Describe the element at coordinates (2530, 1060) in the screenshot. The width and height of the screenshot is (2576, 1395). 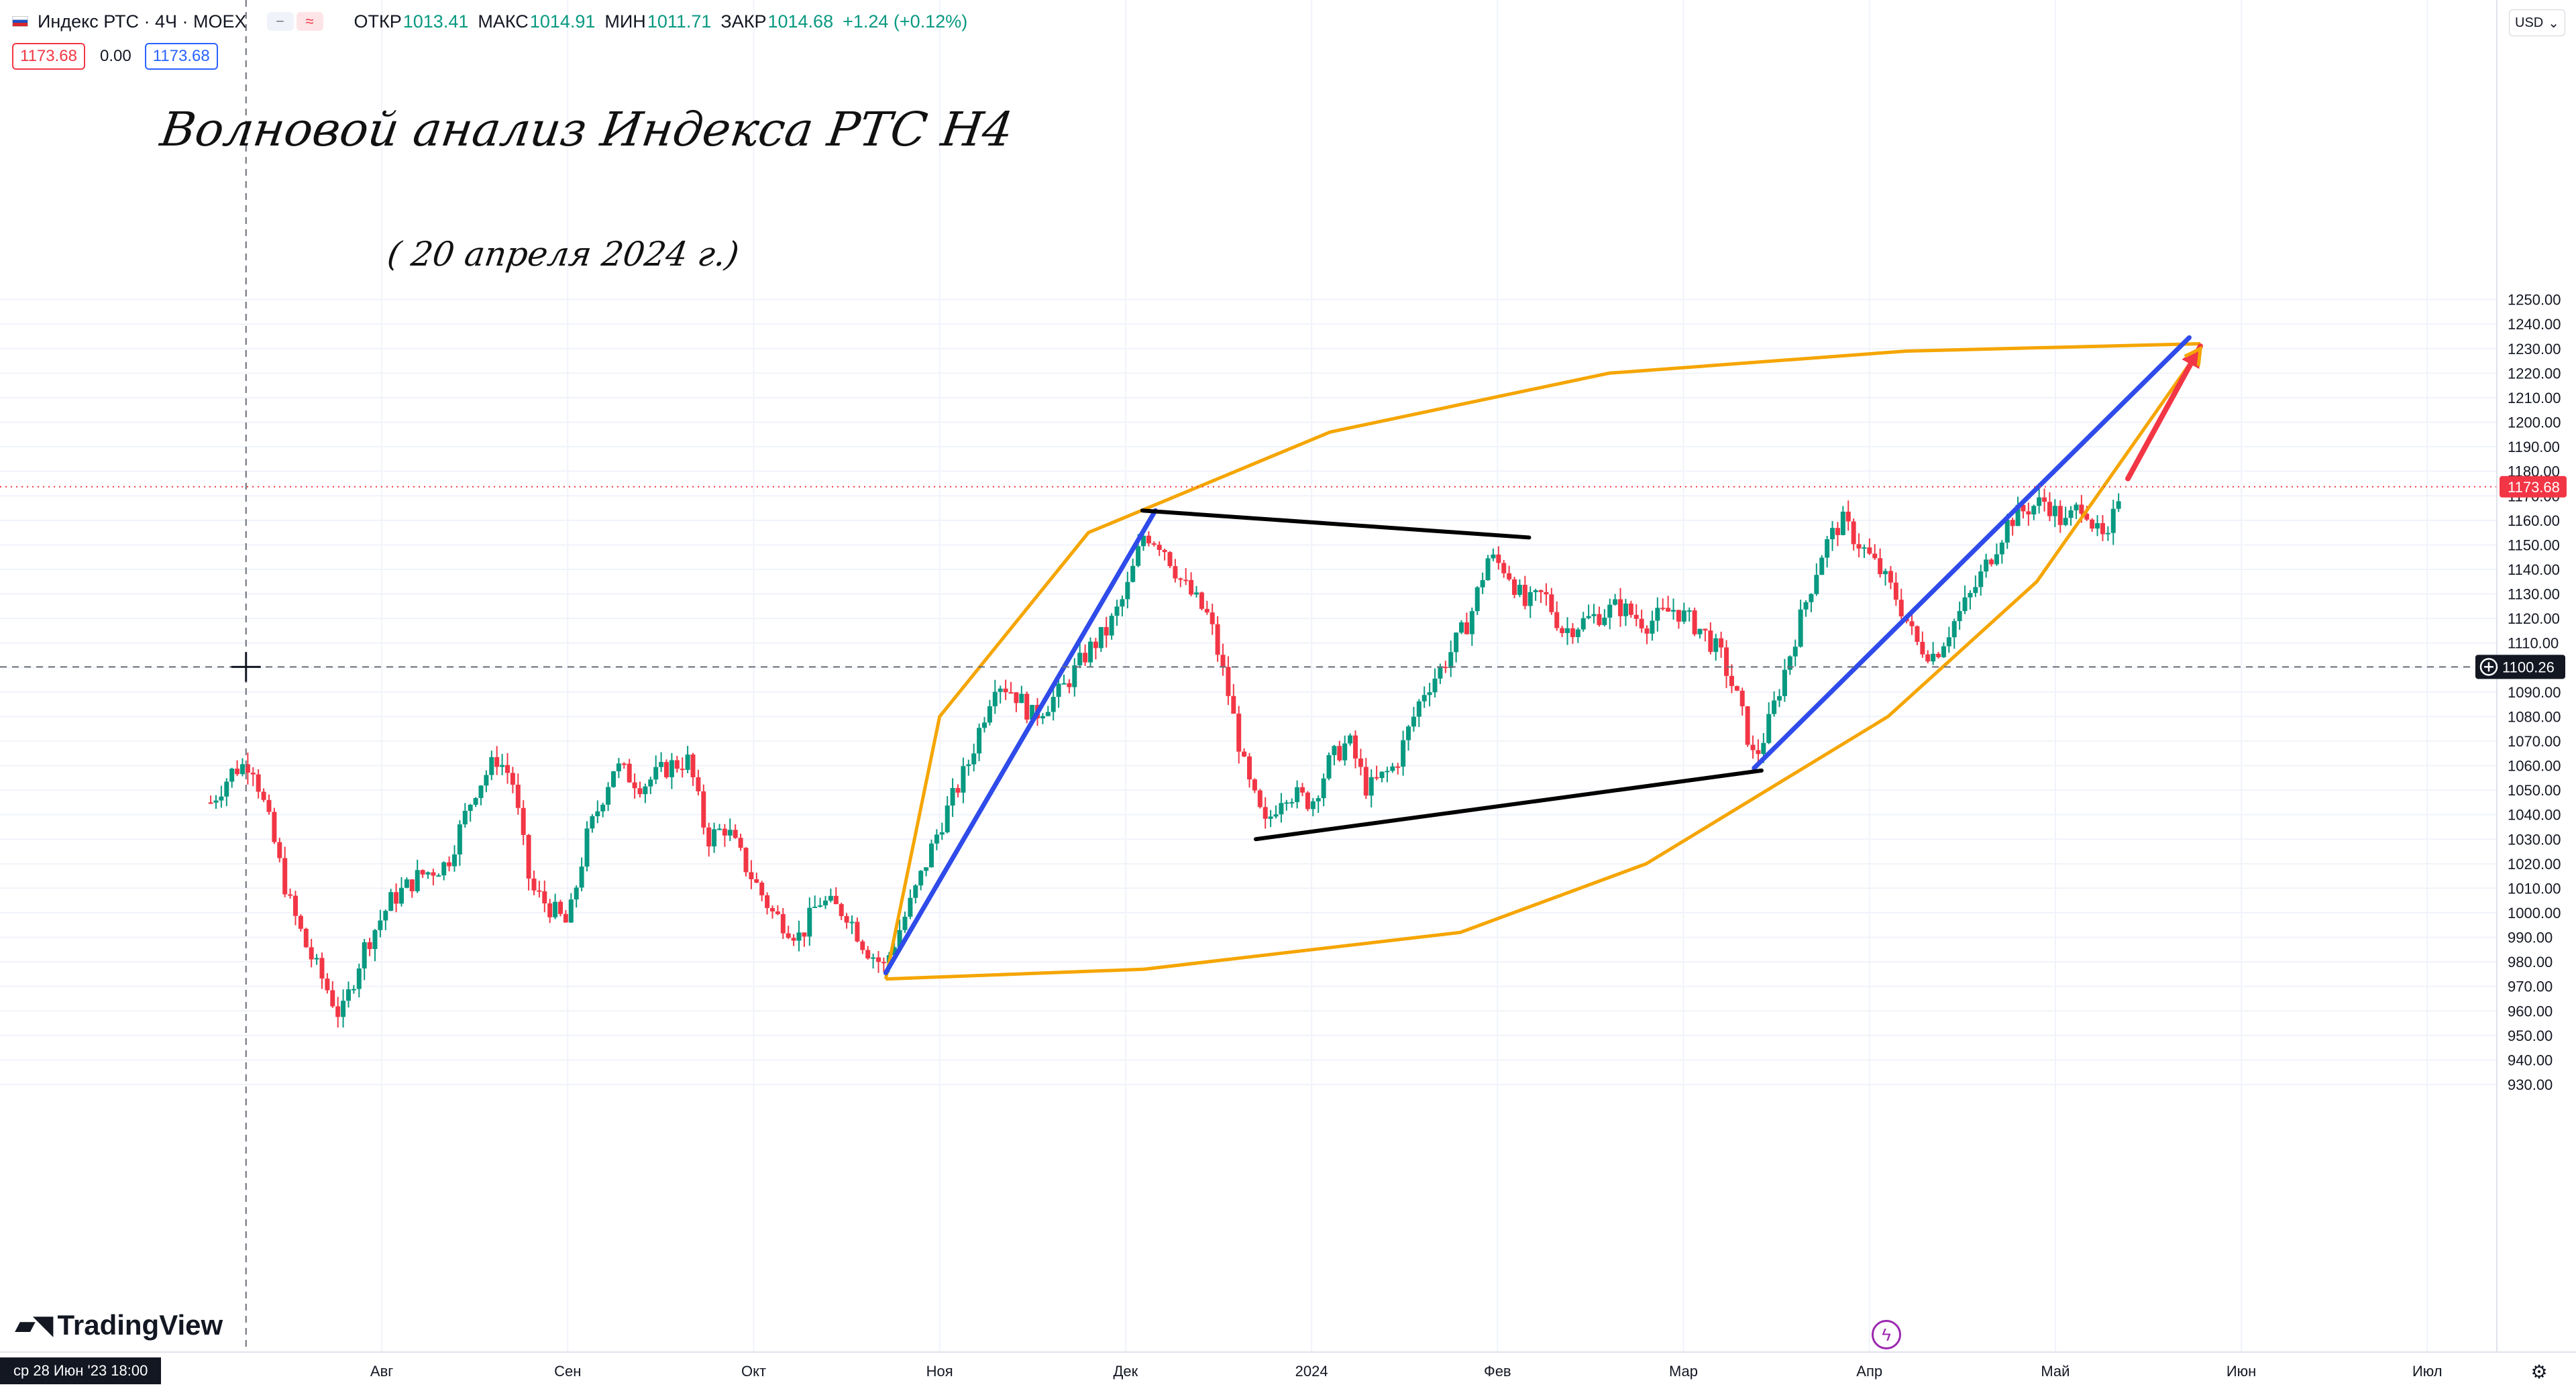
I see `price-tick-label: 940.00` at that location.